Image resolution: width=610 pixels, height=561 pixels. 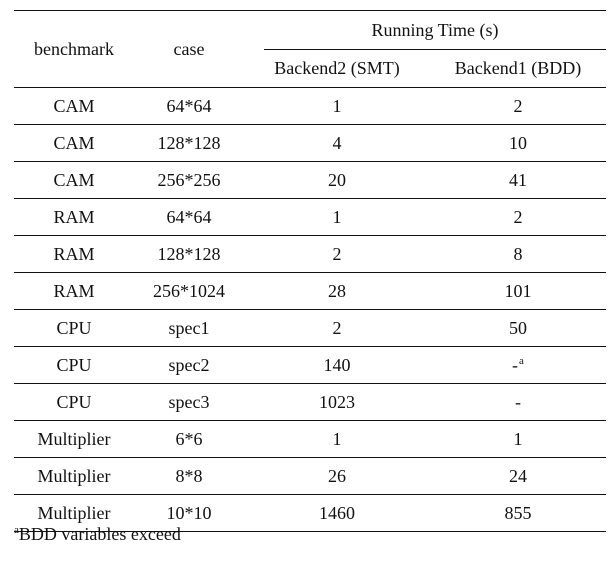 I want to click on bdd-time-value: 1, so click(x=518, y=438).